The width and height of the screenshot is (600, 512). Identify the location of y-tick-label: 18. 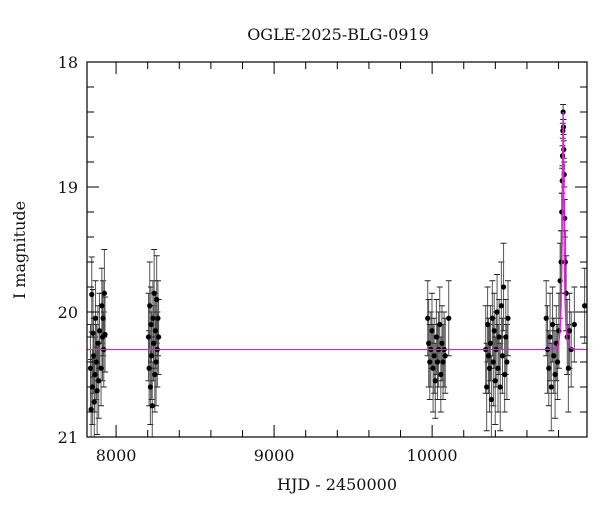
(68, 62).